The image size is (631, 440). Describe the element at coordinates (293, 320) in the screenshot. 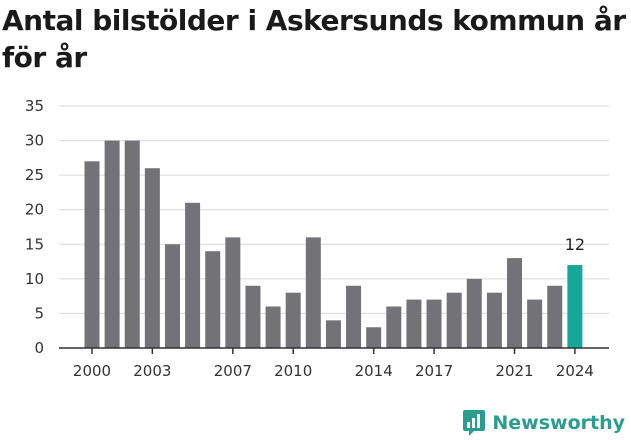

I see `bar-2010` at that location.